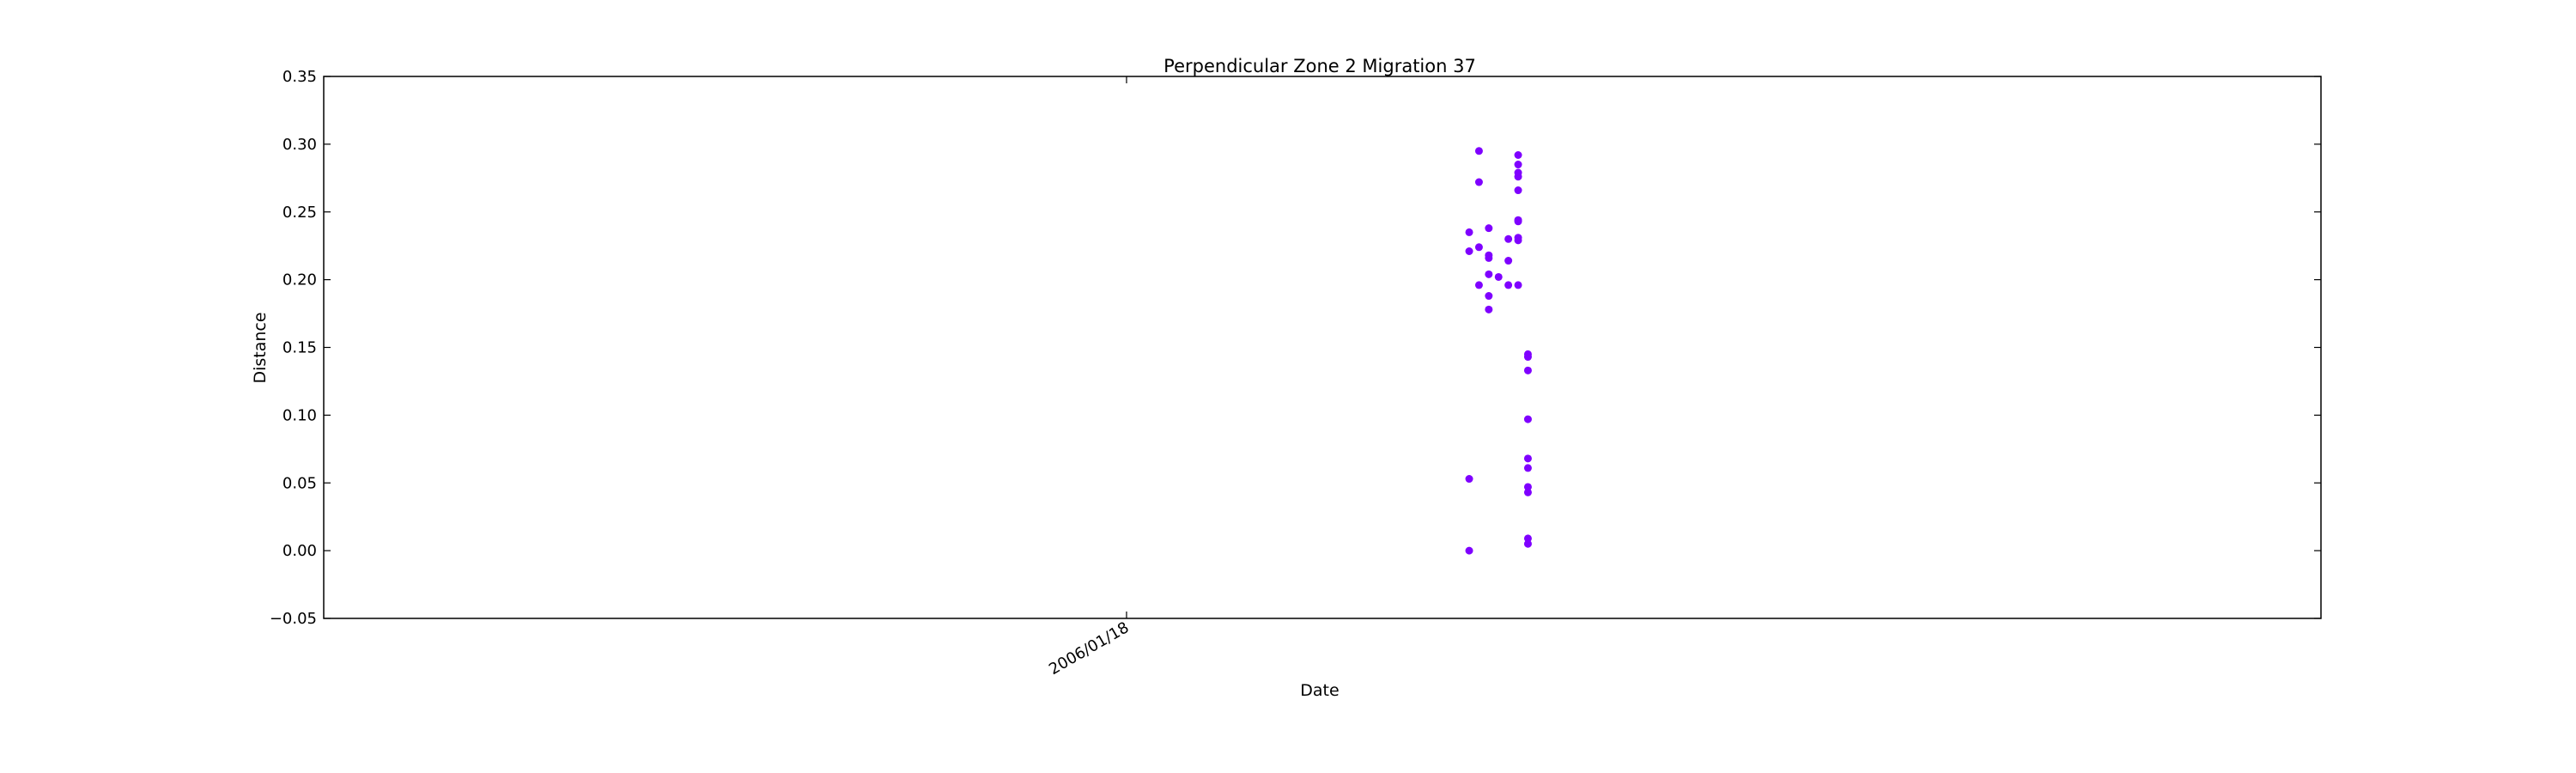 This screenshot has width=2576, height=773. What do you see at coordinates (300, 415) in the screenshot?
I see `y-tick-label: 0.10` at bounding box center [300, 415].